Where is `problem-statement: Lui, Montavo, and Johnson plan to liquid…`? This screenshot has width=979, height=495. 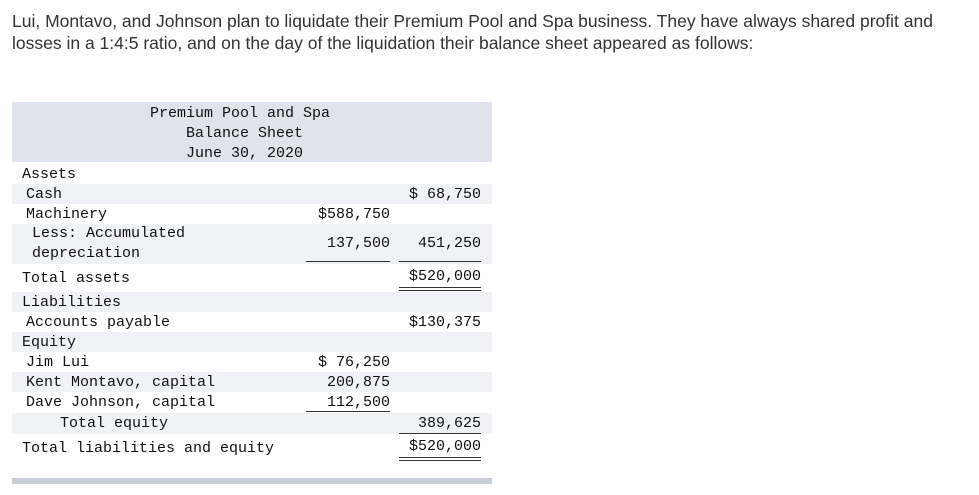
problem-statement: Lui, Montavo, and Johnson plan to liquid… is located at coordinates (472, 32).